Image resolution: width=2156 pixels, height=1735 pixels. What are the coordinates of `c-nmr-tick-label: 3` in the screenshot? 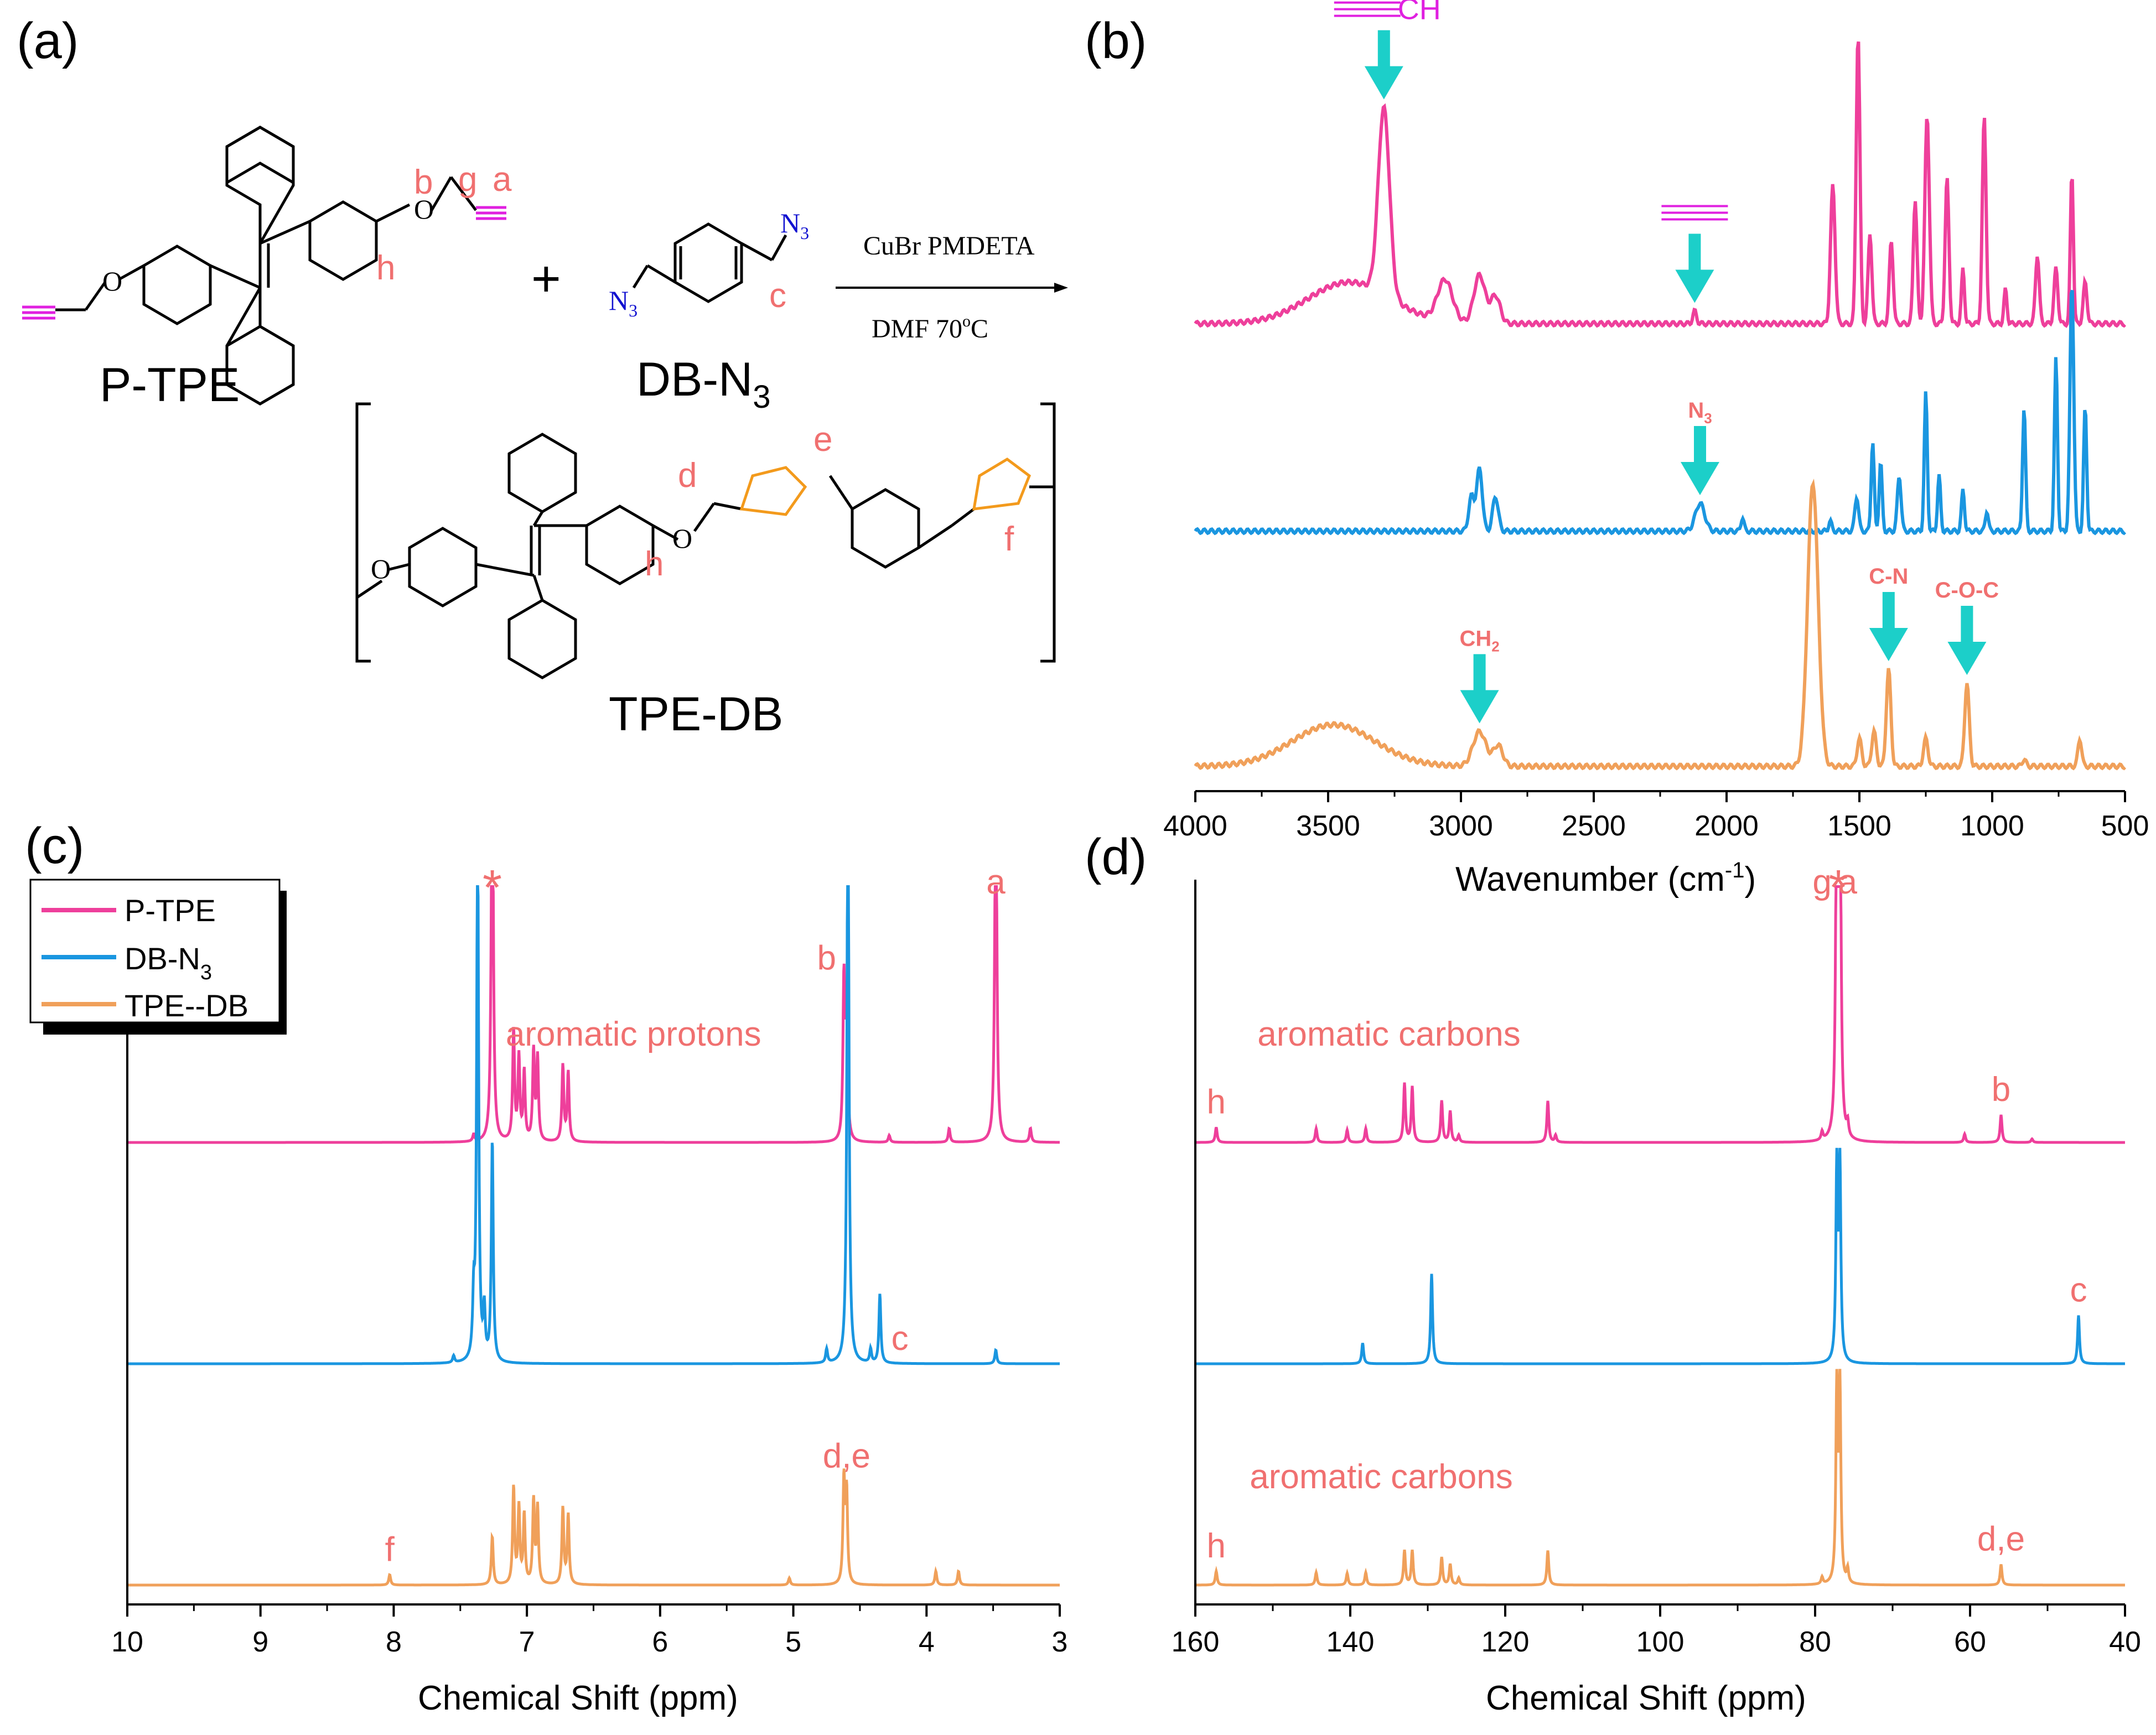 It's located at (1060, 1642).